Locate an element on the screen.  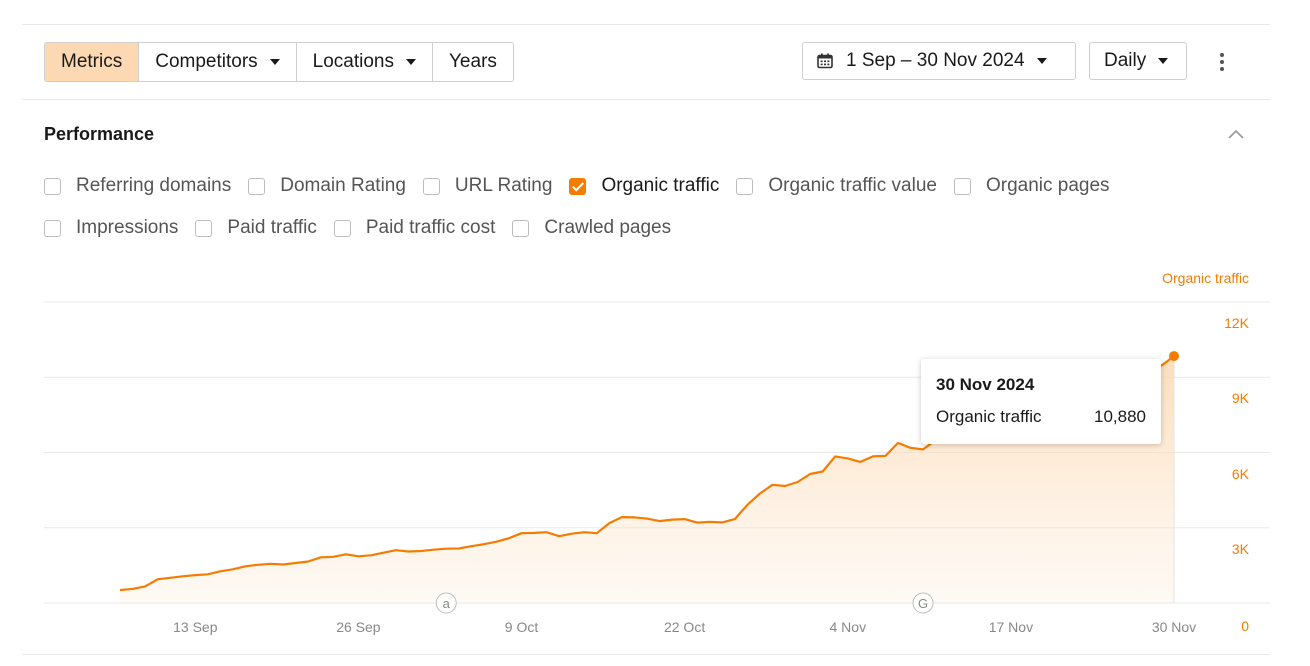
tab-years: Years is located at coordinates (473, 62).